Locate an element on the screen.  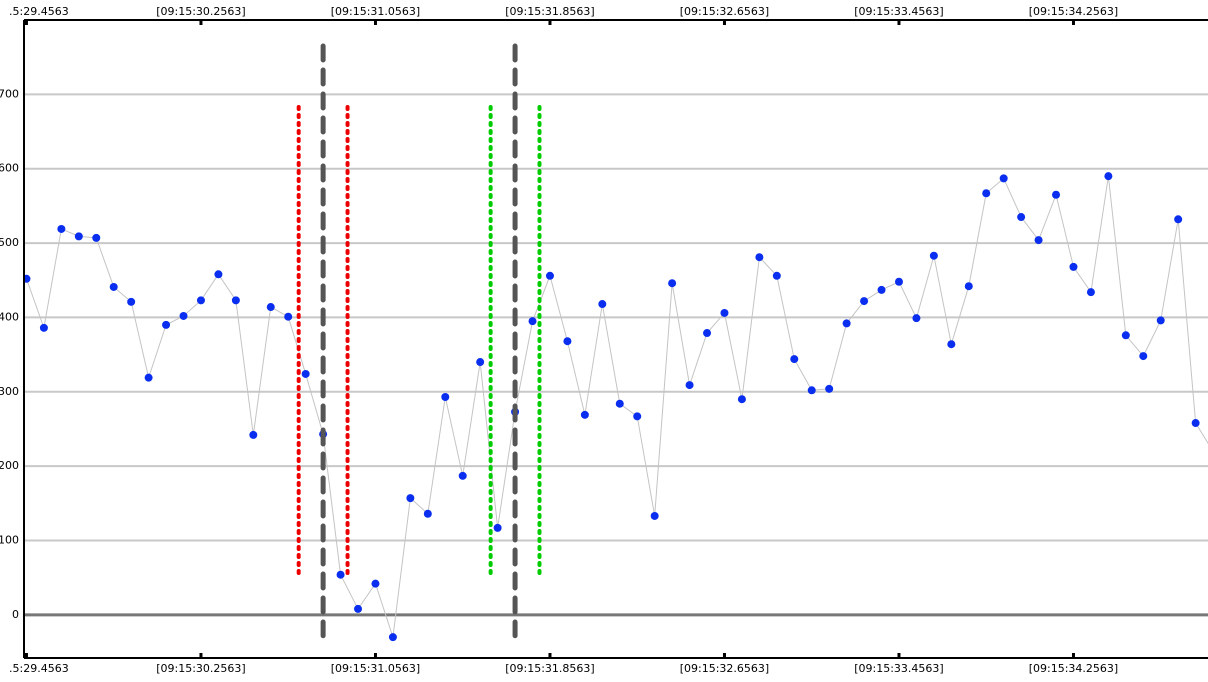
y-tick-label: 100 is located at coordinates (9, 540).